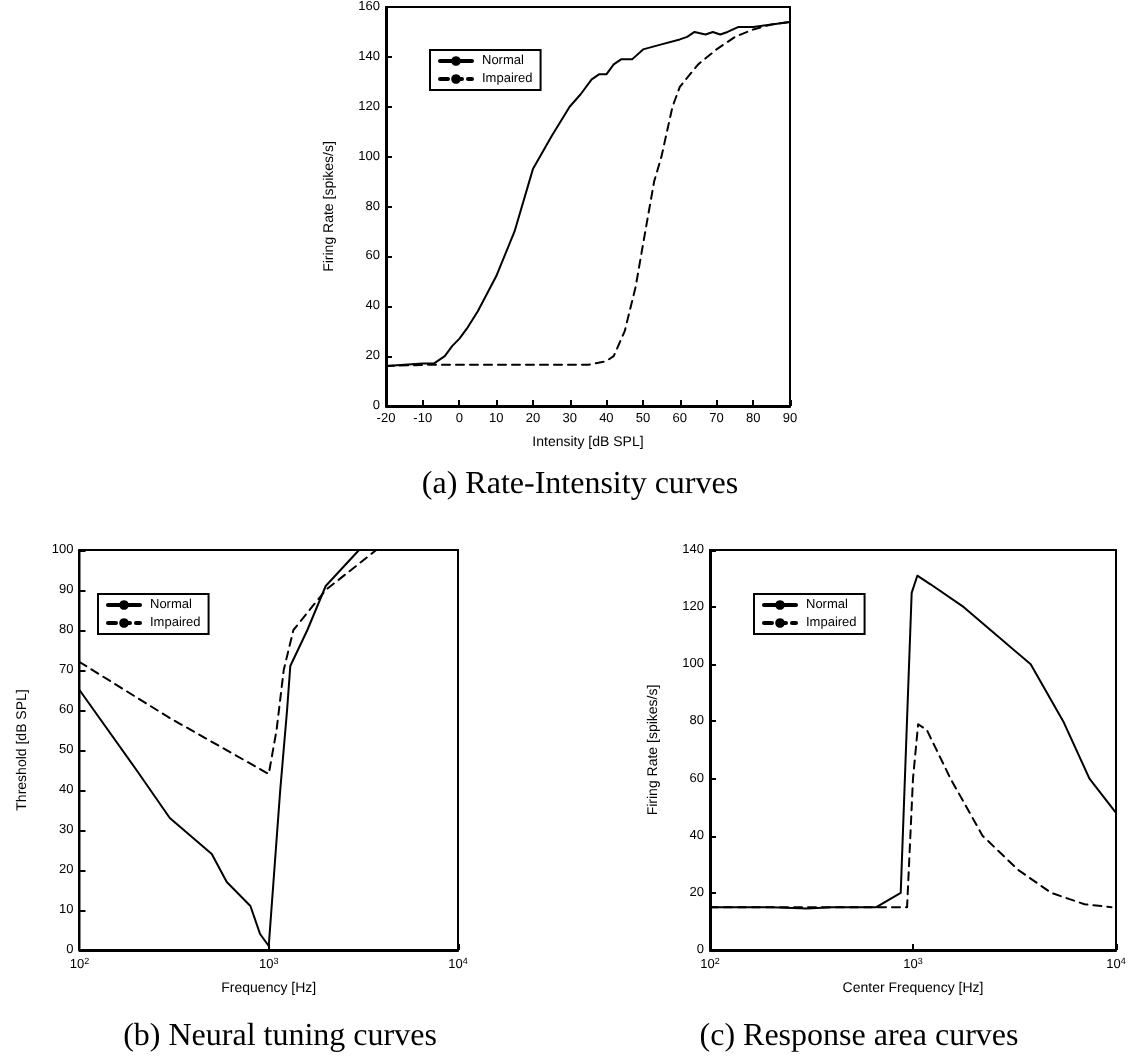 Image resolution: width=1138 pixels, height=1062 pixels. Describe the element at coordinates (280, 1036) in the screenshot. I see `text: (b) Neural tuning curves` at that location.